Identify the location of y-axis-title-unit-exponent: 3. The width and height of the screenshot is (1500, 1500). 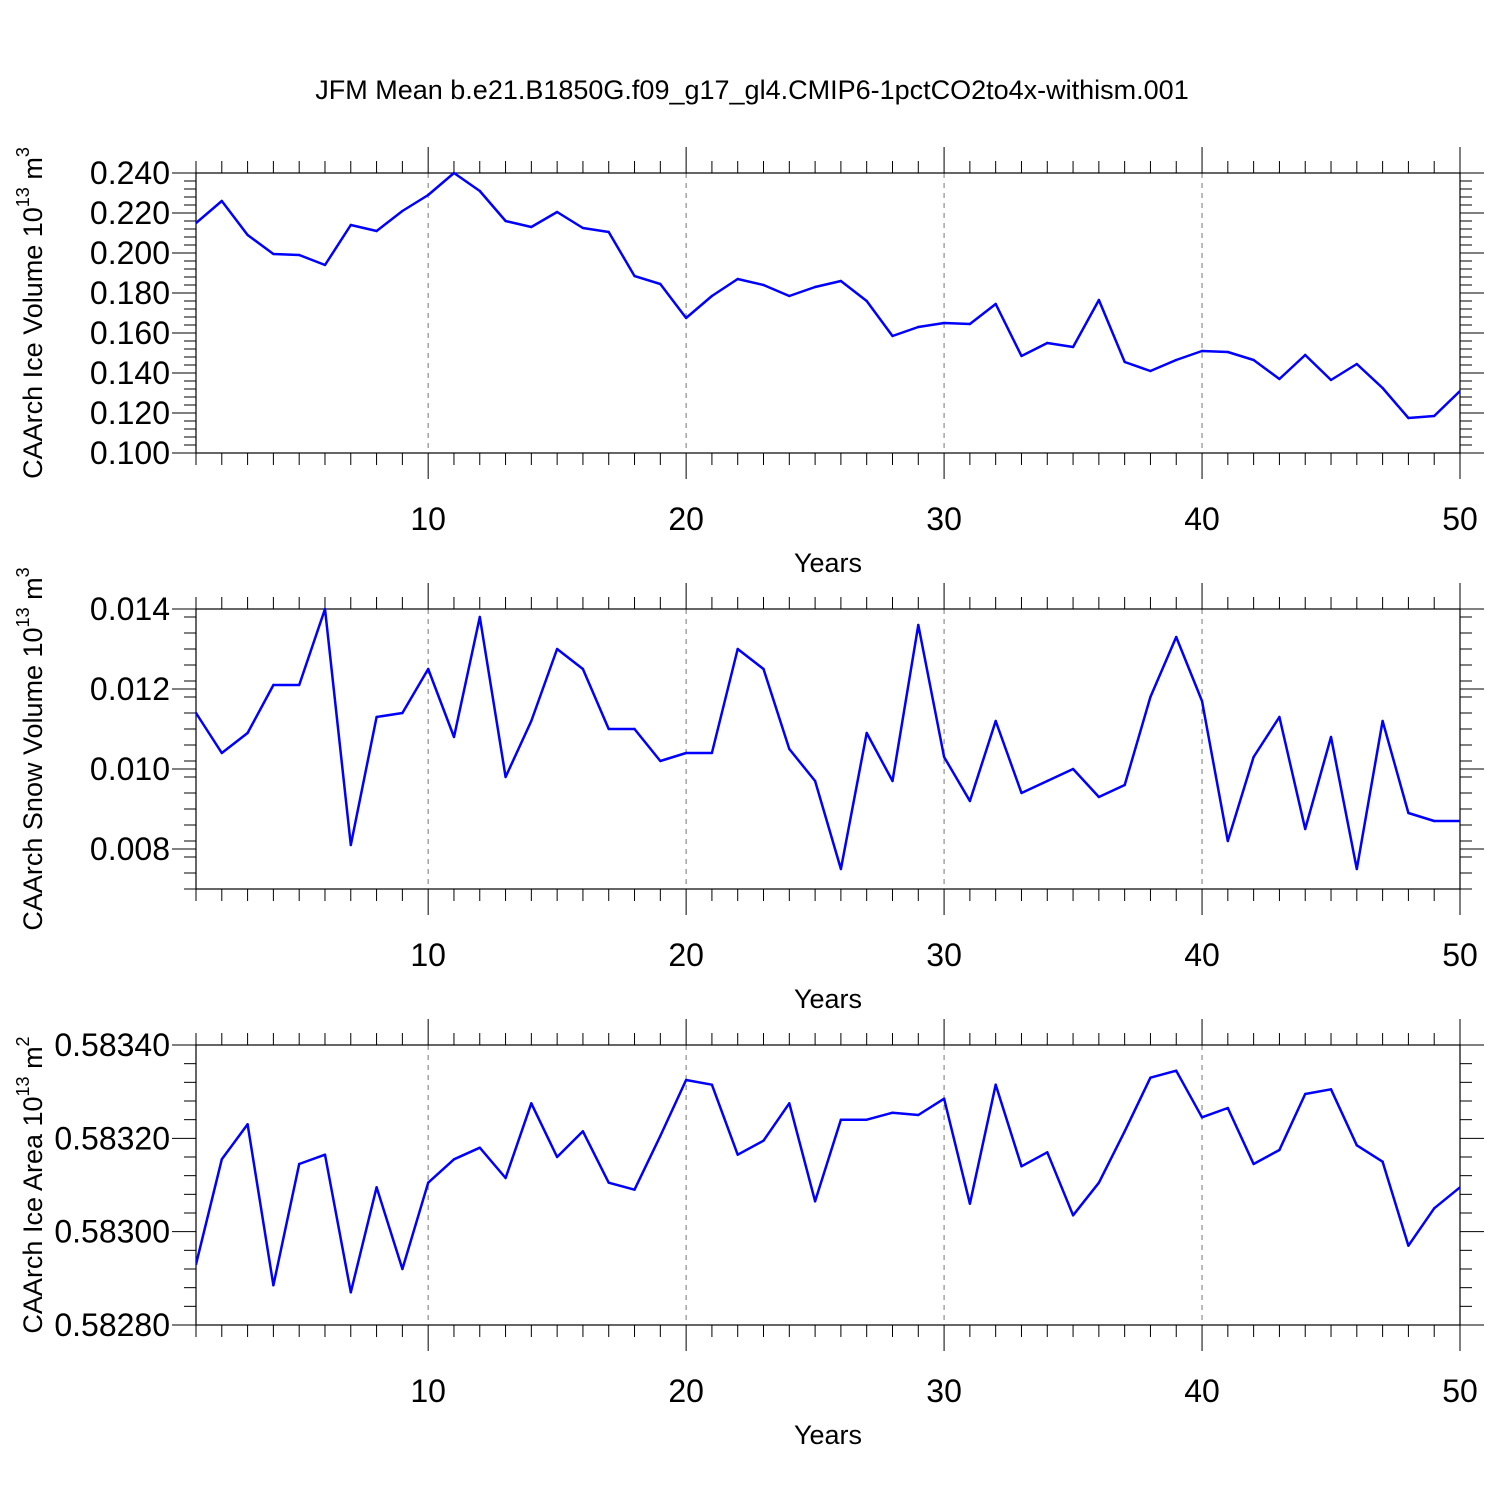
(23, 572).